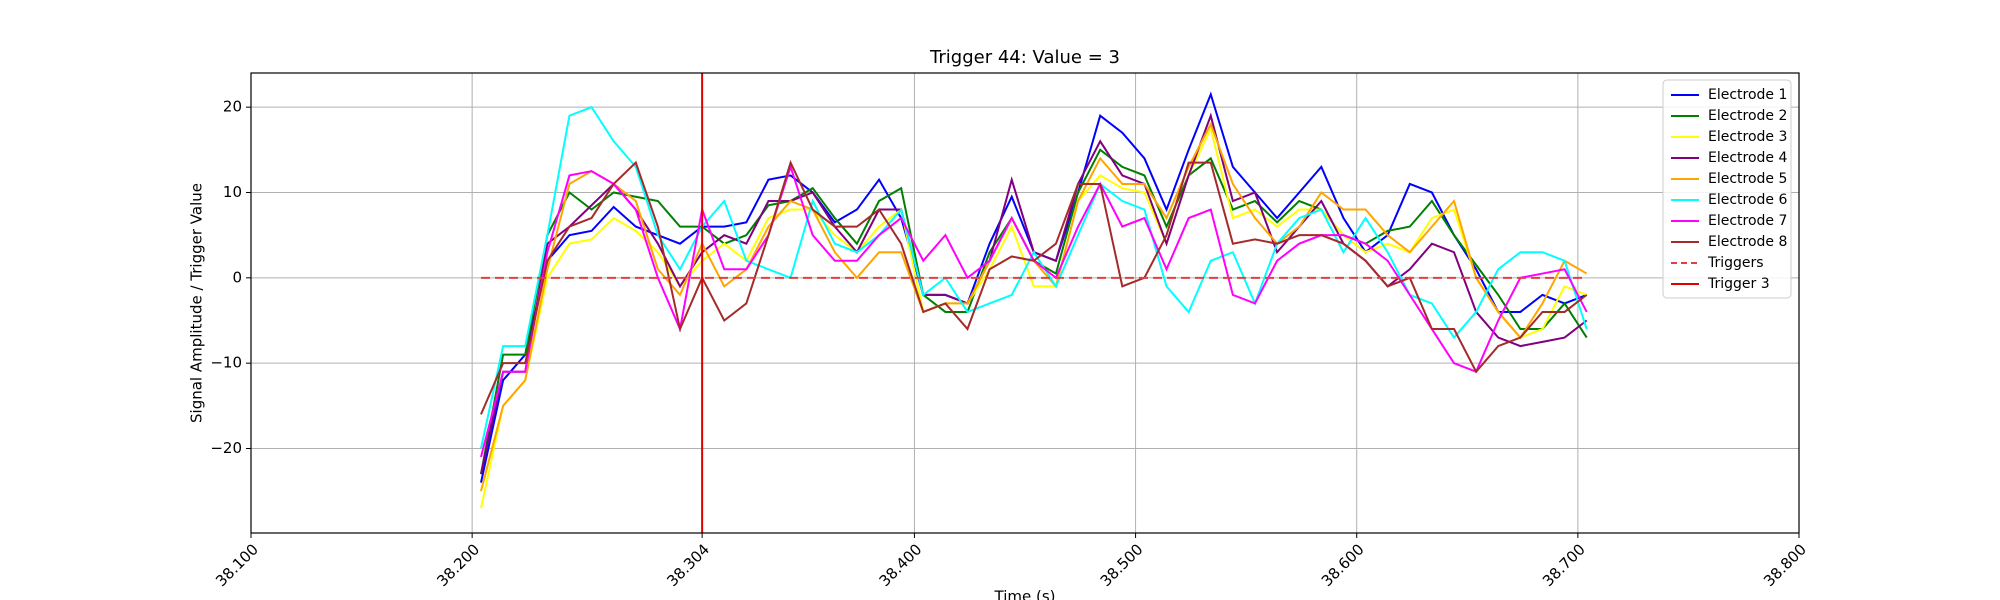 This screenshot has width=2000, height=600. What do you see at coordinates (1747, 95) in the screenshot?
I see `legend-label: Electrode 1` at bounding box center [1747, 95].